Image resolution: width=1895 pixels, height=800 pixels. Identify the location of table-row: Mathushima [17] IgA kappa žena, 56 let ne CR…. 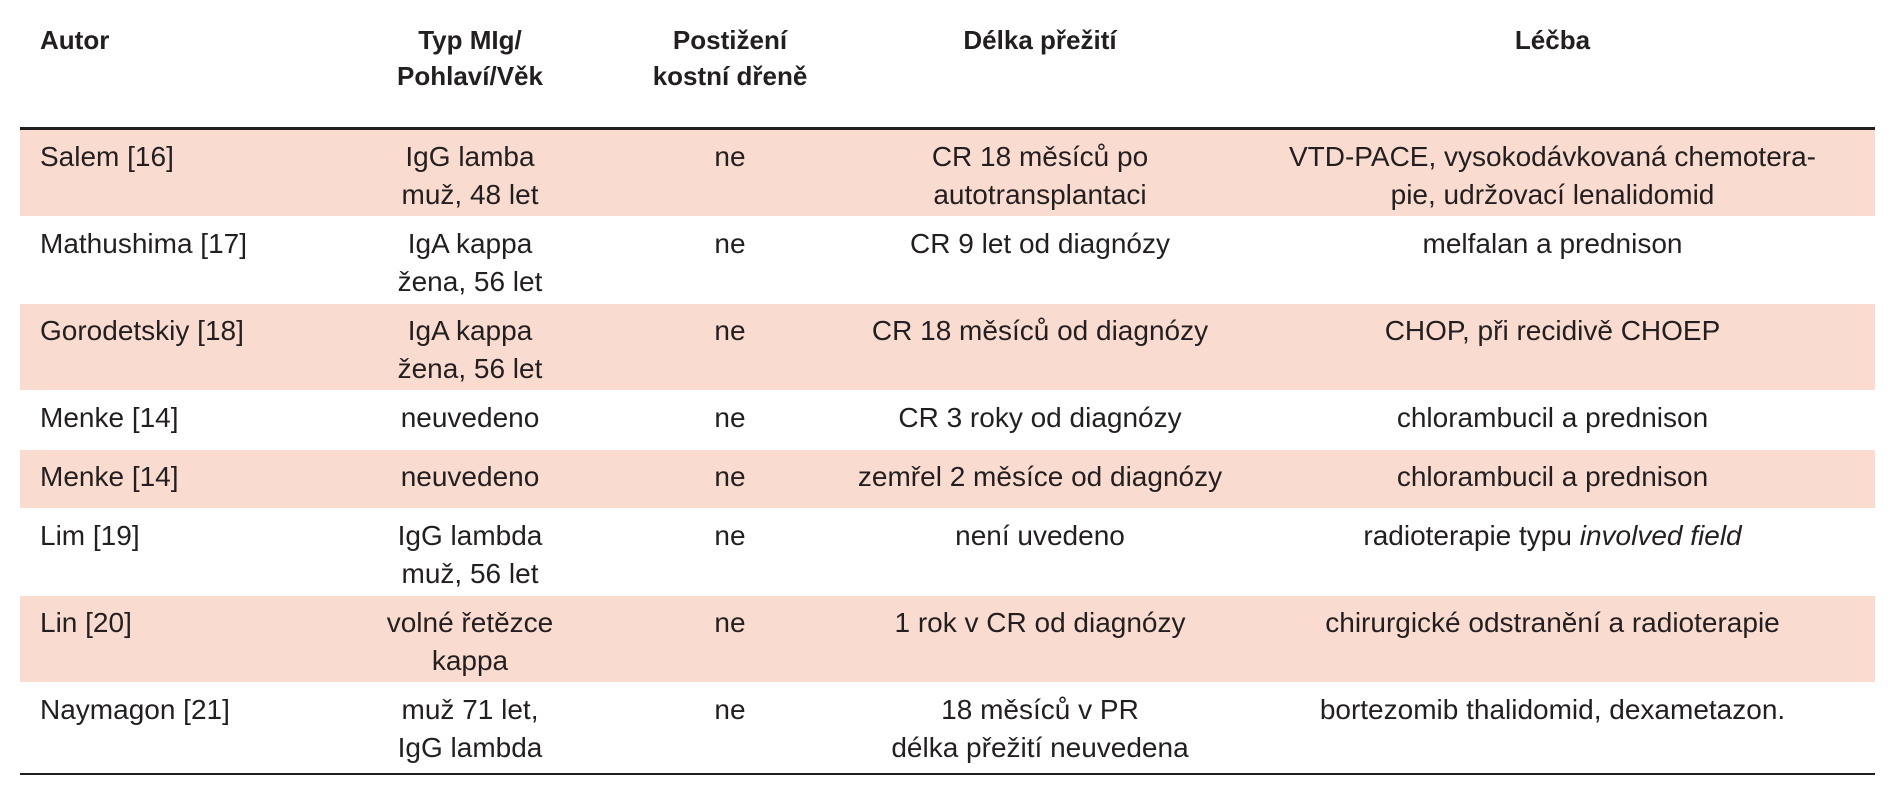
(947, 260).